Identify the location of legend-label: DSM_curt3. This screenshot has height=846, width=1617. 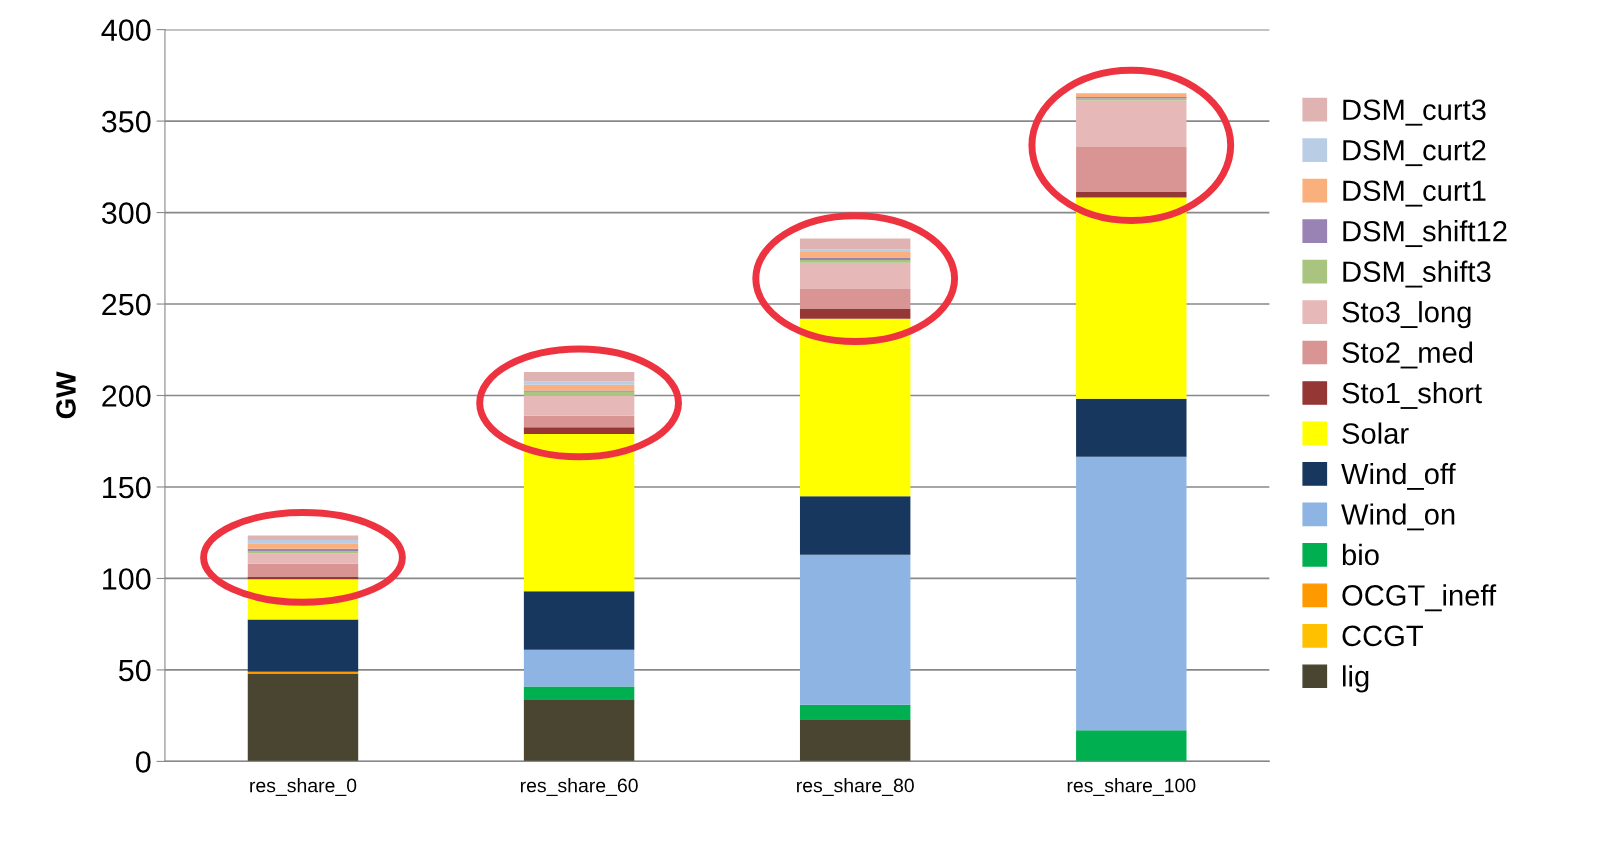
(1414, 112).